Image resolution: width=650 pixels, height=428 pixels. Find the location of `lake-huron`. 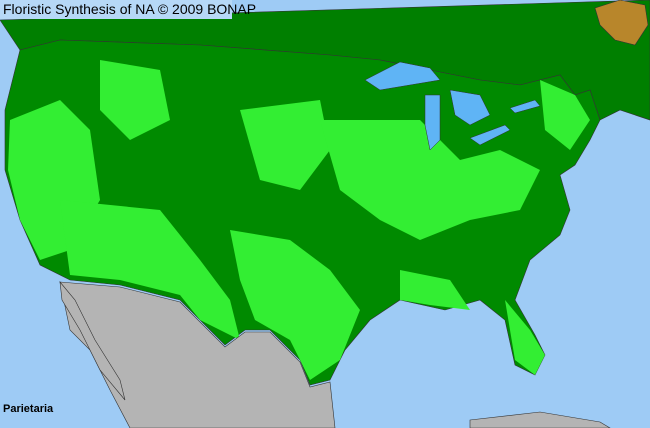

lake-huron is located at coordinates (470, 107).